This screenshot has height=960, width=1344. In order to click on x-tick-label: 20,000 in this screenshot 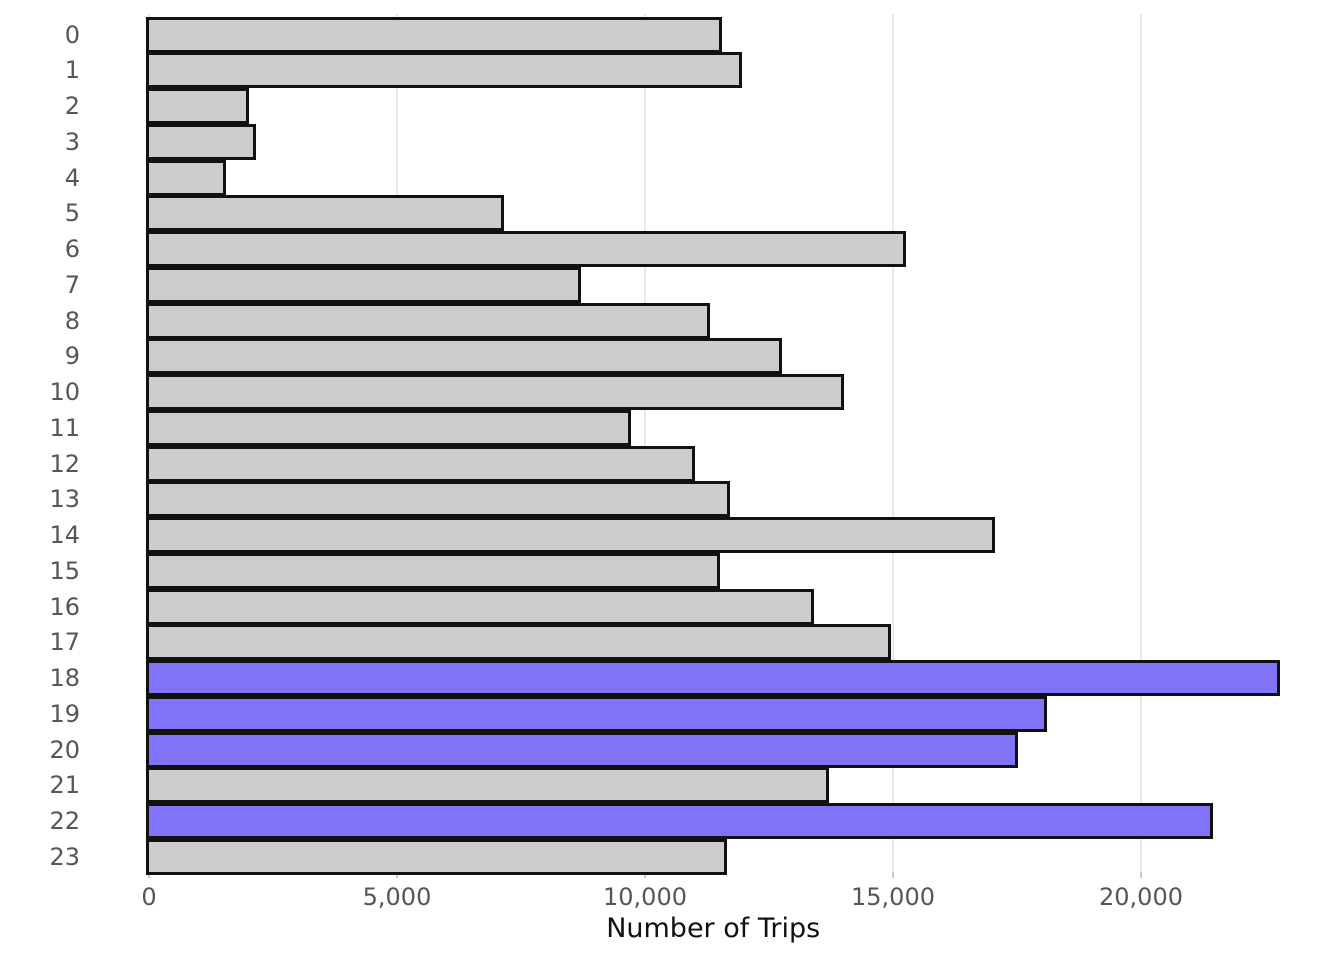, I will do `click(1141, 897)`.